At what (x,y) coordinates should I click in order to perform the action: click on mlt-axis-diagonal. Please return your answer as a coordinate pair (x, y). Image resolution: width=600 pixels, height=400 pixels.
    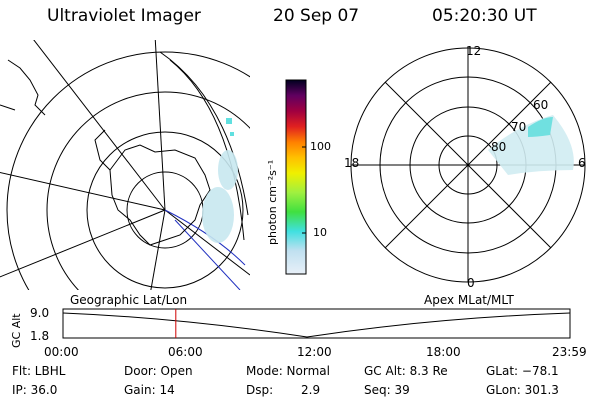
    Looking at the image, I should click on (468, 165).